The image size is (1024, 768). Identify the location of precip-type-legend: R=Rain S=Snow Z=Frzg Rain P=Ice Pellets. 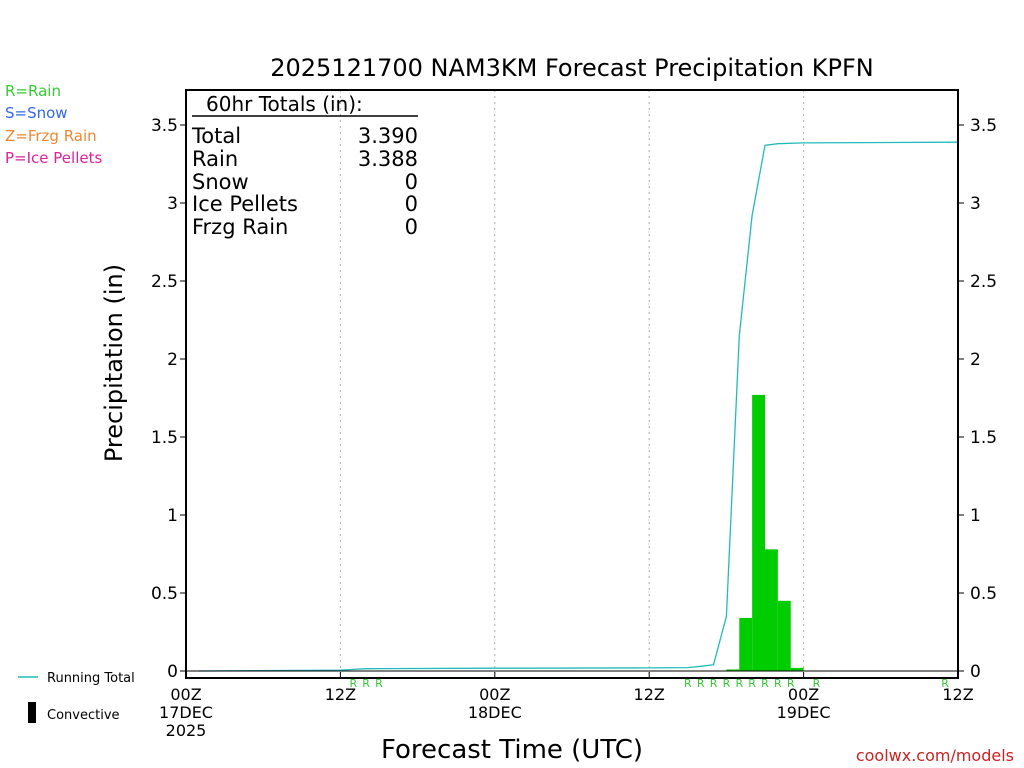
(53, 124).